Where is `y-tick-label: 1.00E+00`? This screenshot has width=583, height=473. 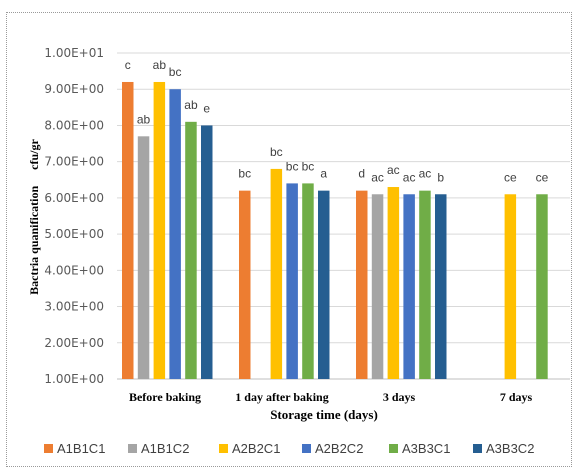
y-tick-label: 1.00E+00 is located at coordinates (74, 379).